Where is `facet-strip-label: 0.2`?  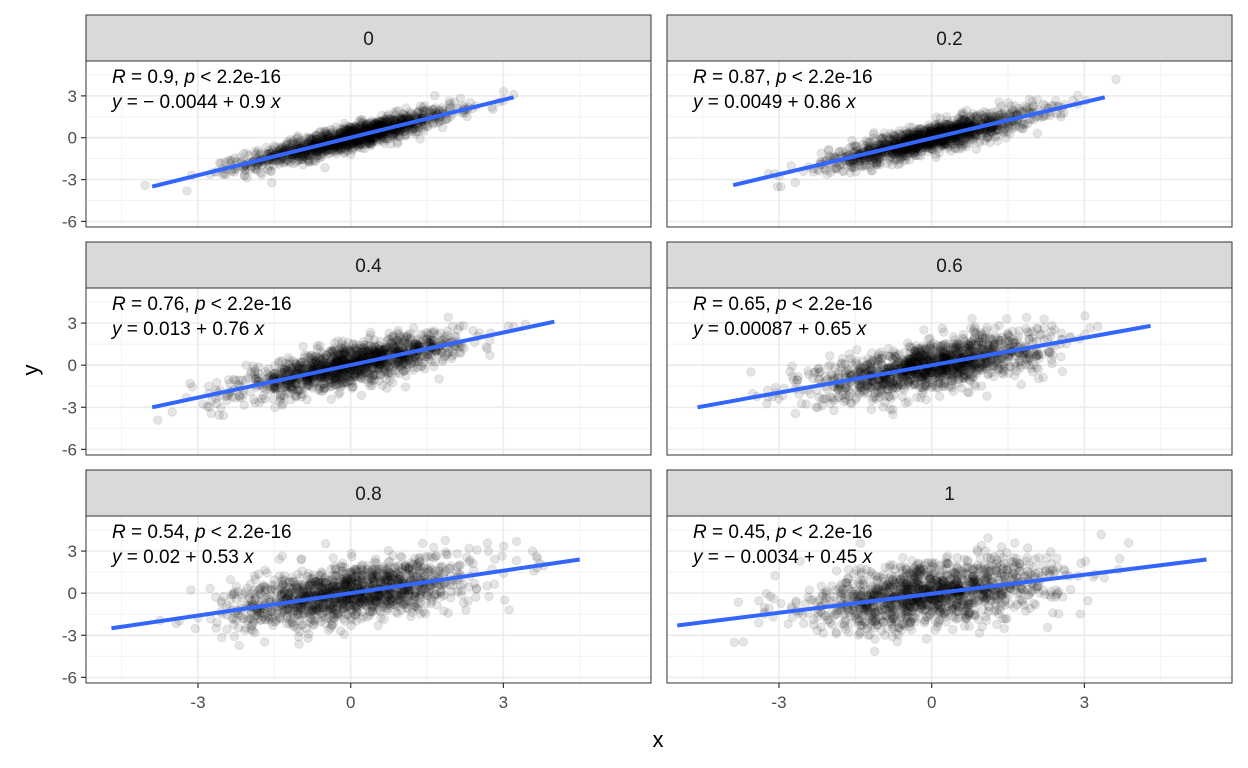 facet-strip-label: 0.2 is located at coordinates (949, 39).